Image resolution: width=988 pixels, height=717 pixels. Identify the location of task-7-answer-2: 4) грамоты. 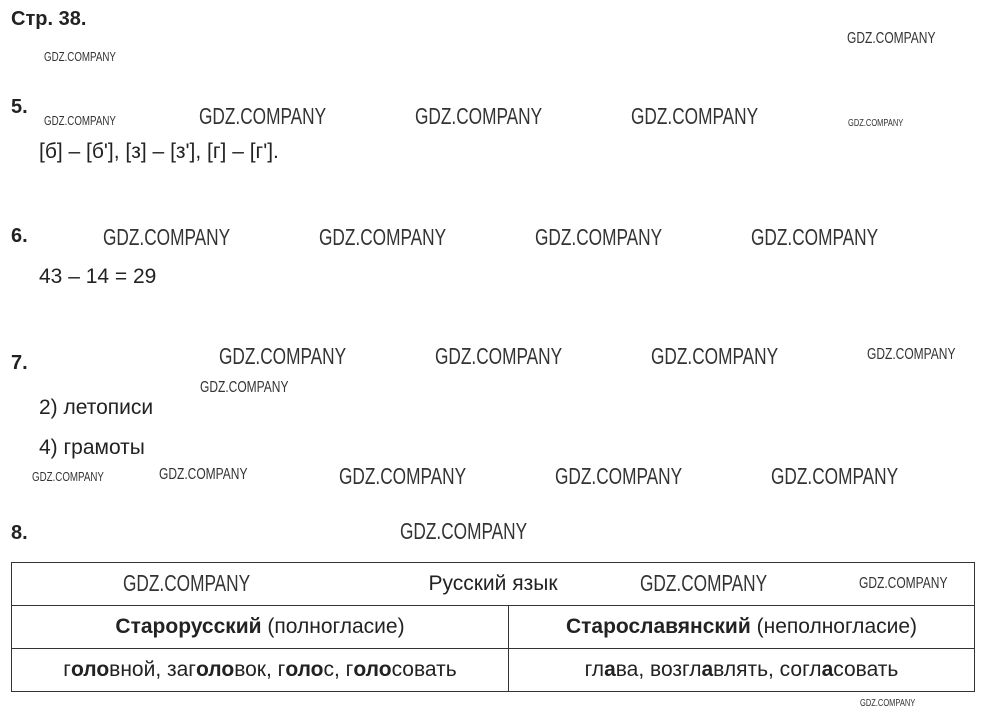
(92, 447).